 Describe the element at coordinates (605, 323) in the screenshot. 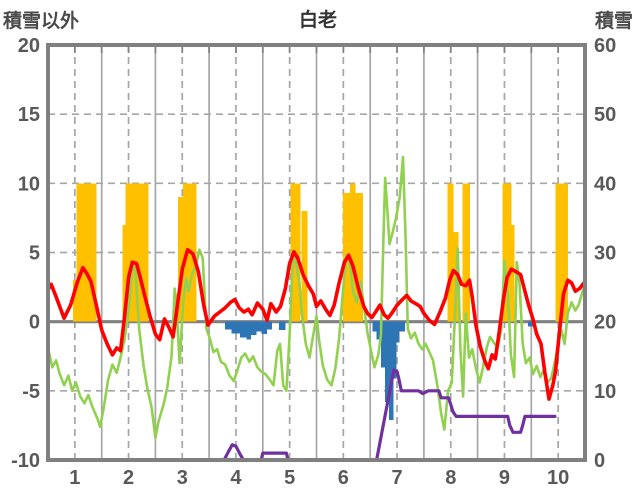

I see `right-axis-tick-label: 20` at that location.